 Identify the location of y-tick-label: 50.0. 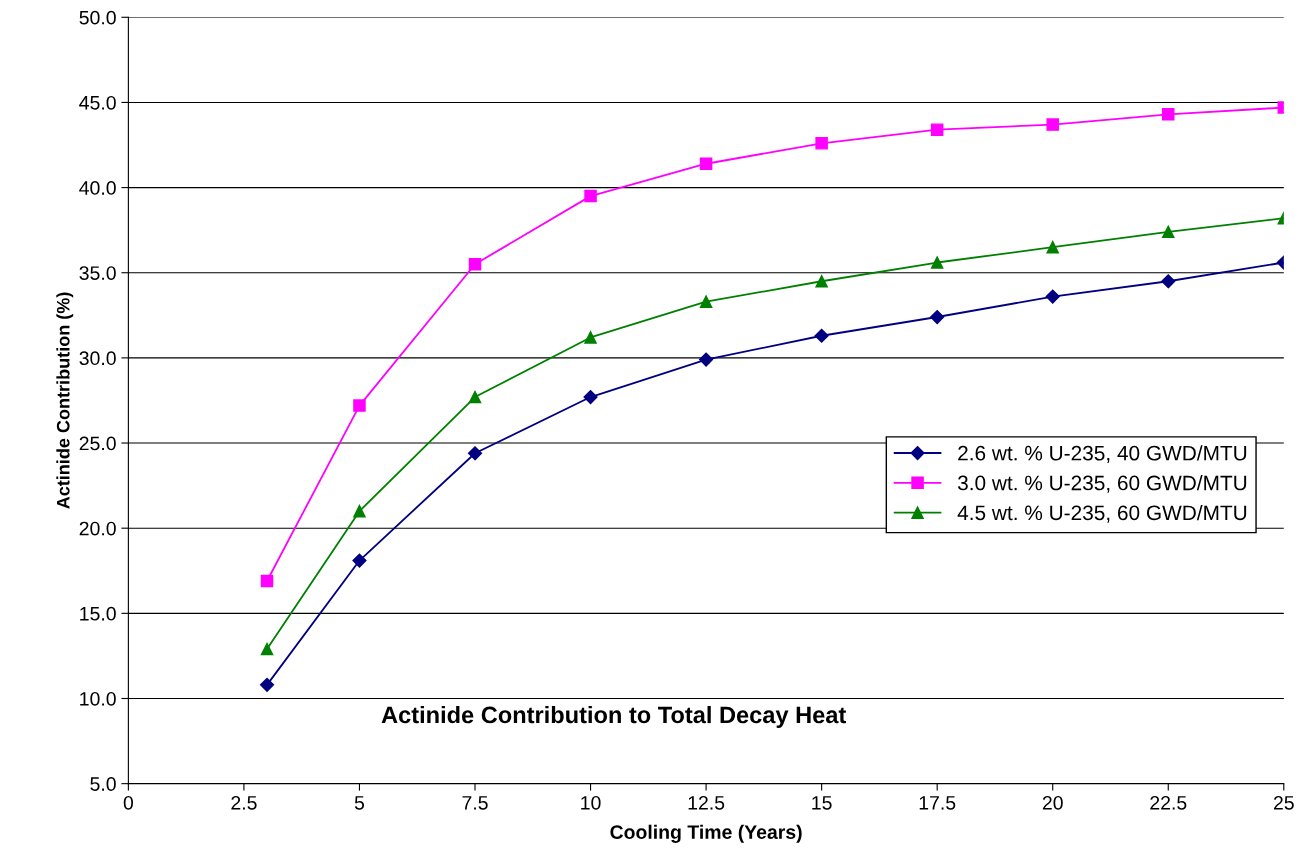
(97, 17).